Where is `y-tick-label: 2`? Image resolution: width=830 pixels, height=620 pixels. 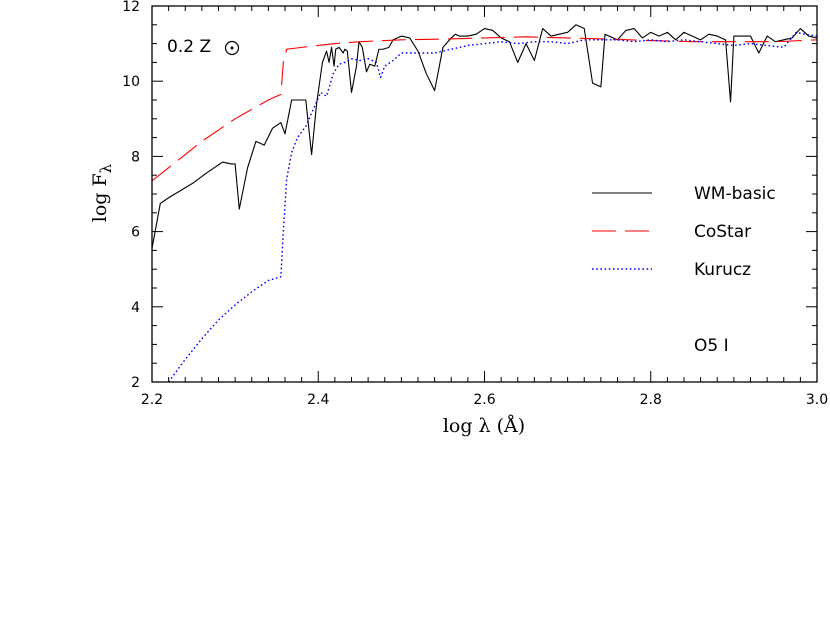 y-tick-label: 2 is located at coordinates (135, 383).